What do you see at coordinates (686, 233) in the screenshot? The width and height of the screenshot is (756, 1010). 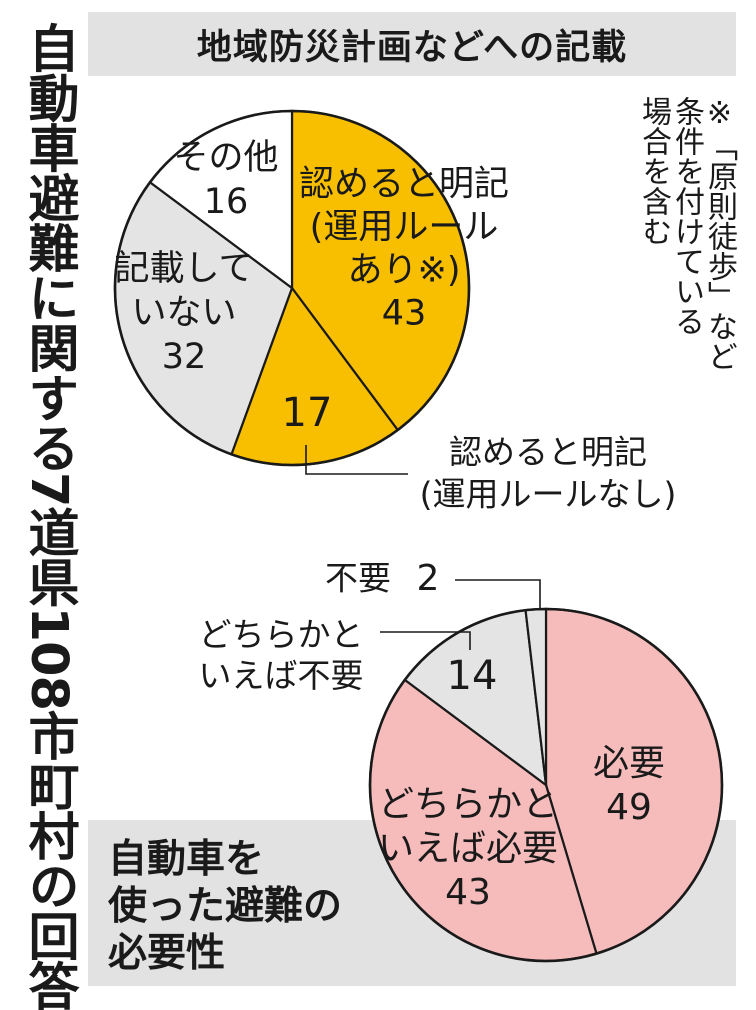 I see `footnote: ※「原則徒歩」など 条件を付けている 場合を含む` at bounding box center [686, 233].